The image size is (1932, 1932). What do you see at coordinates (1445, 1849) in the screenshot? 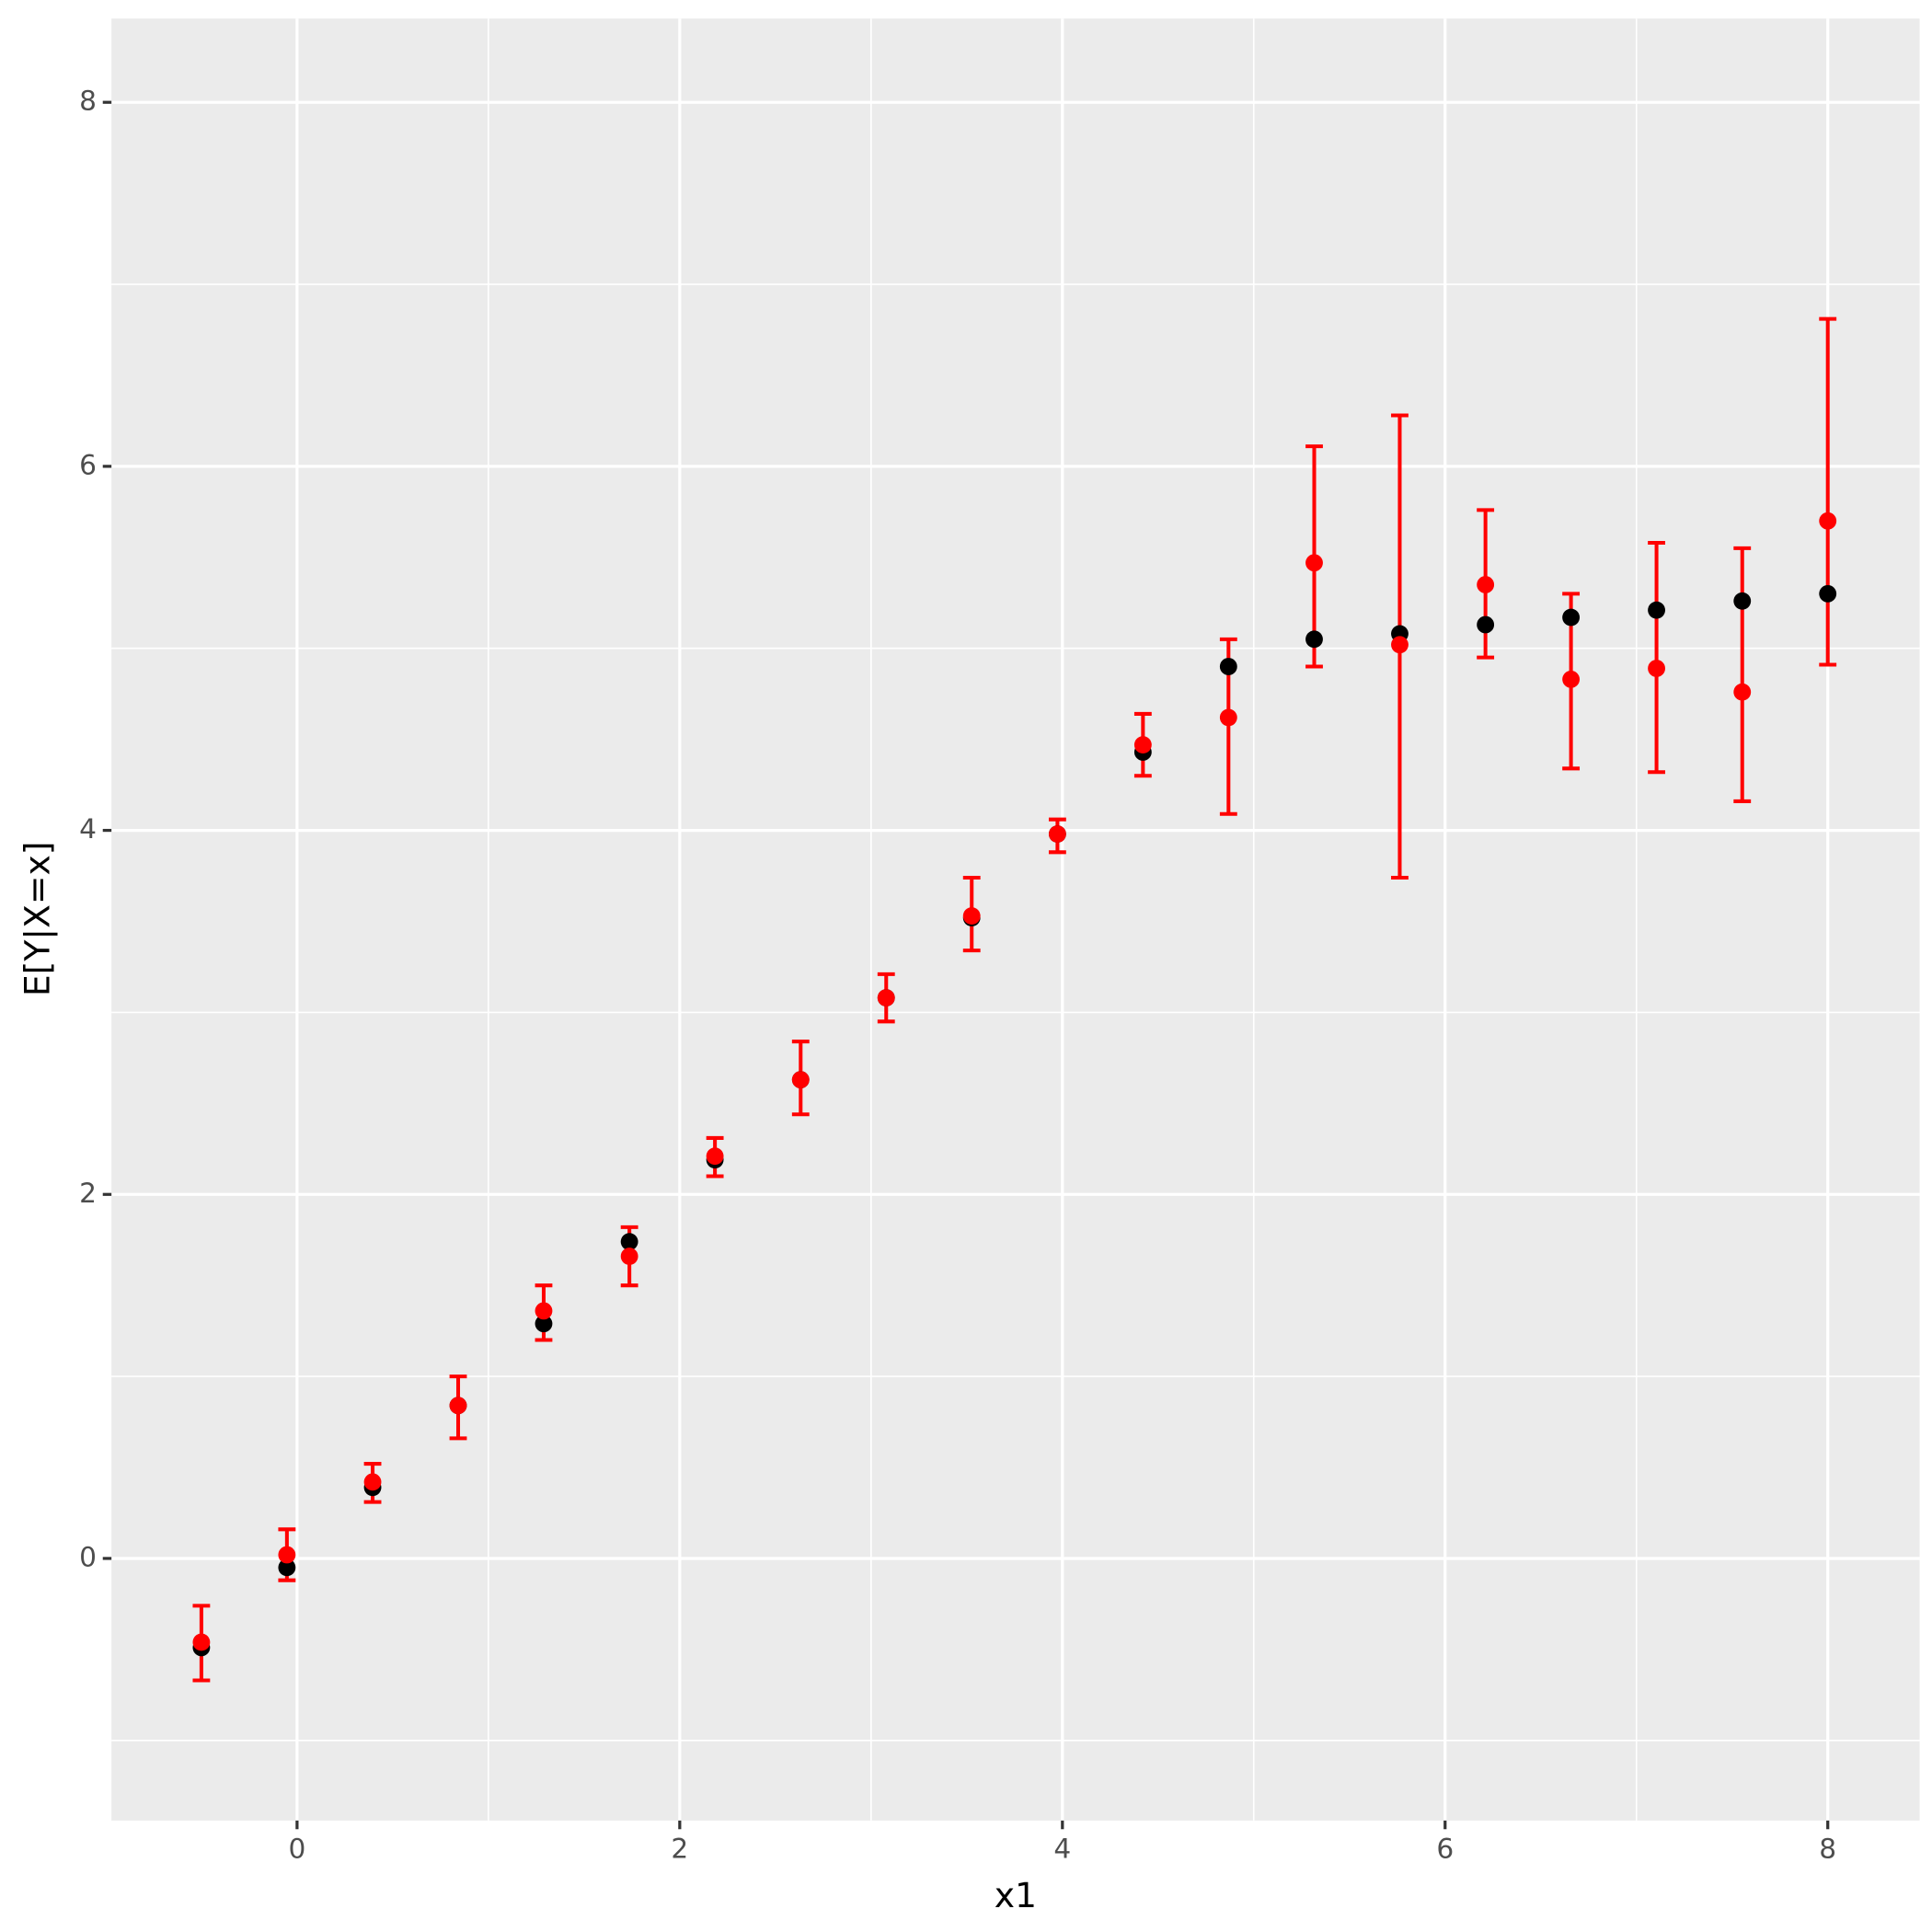
I see `x-tick-label: 6` at bounding box center [1445, 1849].